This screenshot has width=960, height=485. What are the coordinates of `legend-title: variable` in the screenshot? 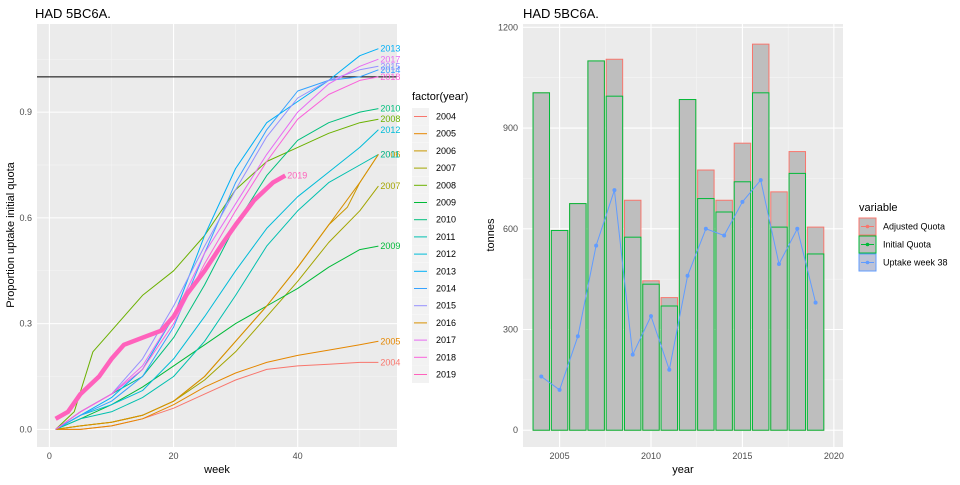 It's located at (878, 208).